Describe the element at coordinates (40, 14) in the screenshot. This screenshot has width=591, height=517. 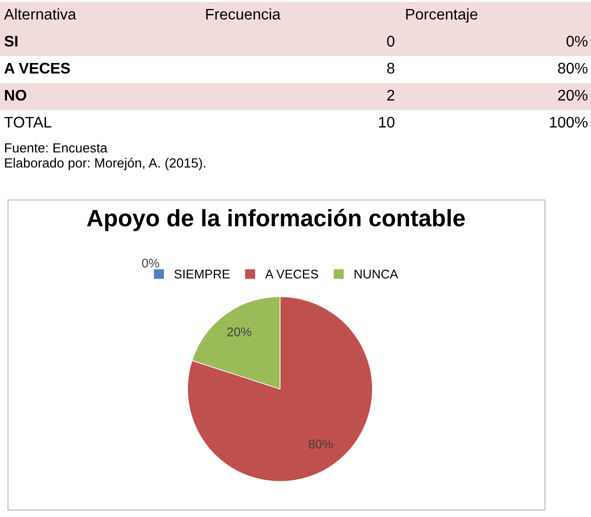
I see `text: Alternativa` at that location.